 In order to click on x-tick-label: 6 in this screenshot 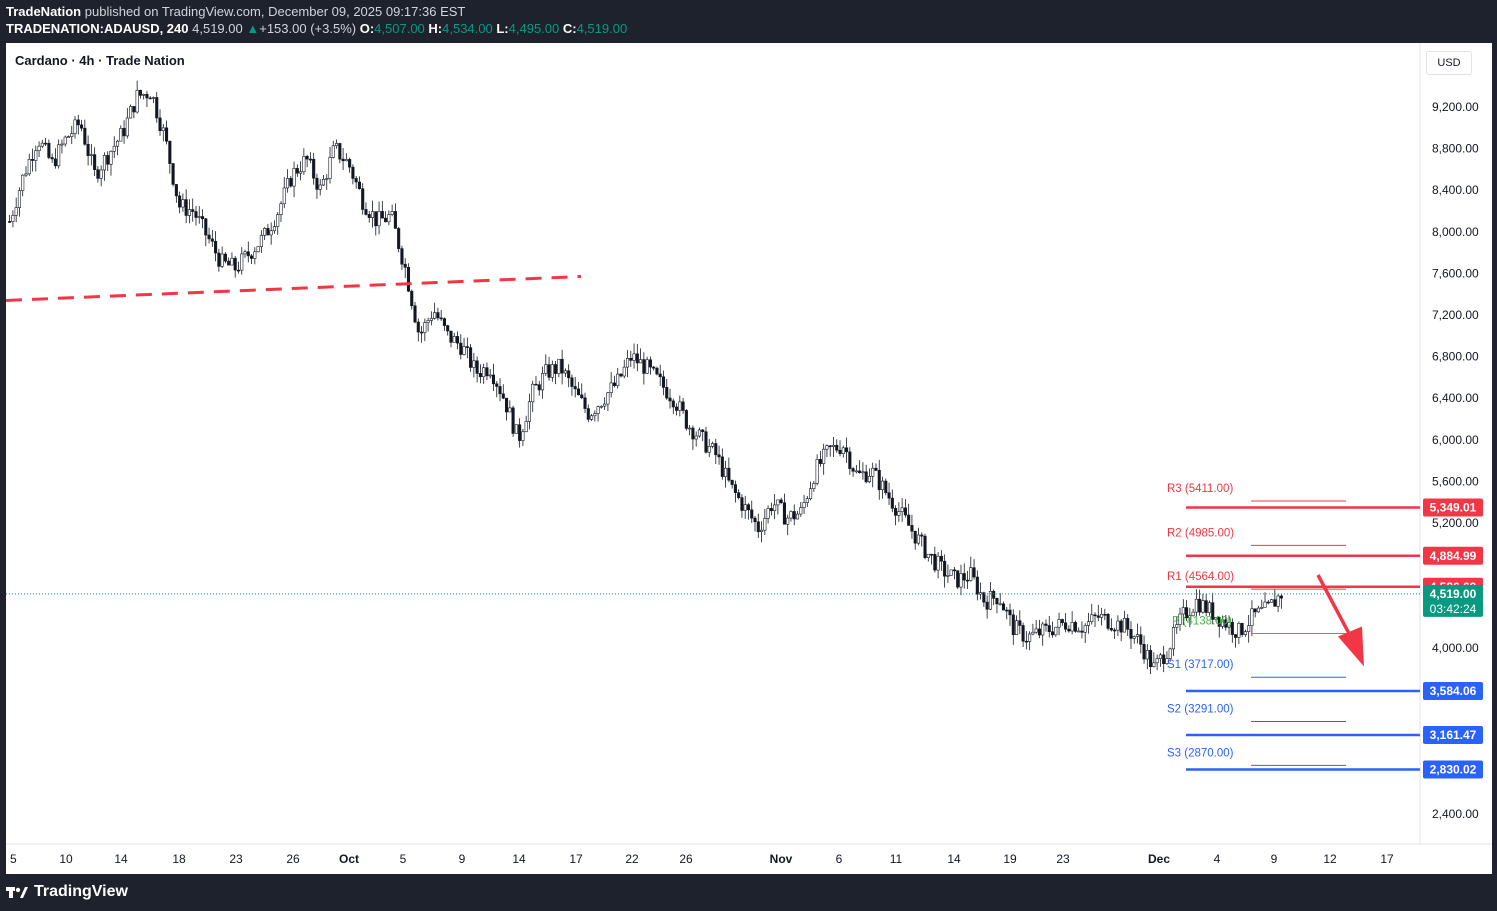, I will do `click(839, 859)`.